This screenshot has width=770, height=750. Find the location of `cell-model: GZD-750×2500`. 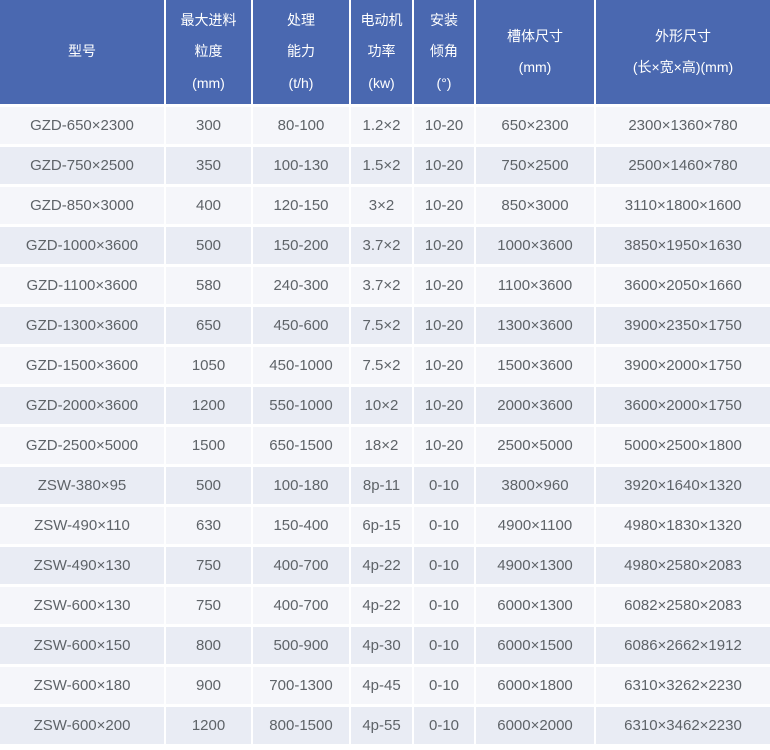

cell-model: GZD-750×2500 is located at coordinates (83, 166).